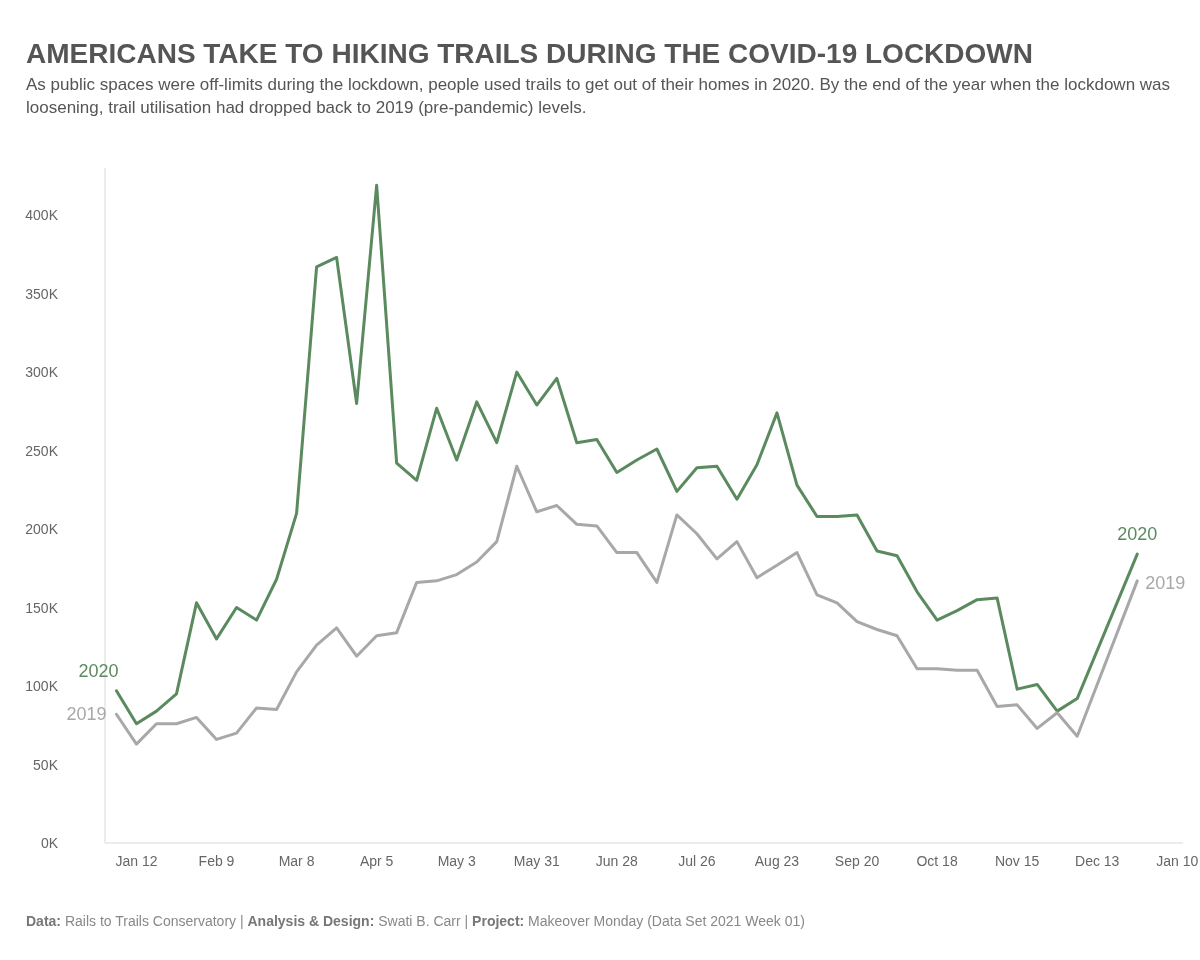  I want to click on x-tick-label: Oct 18, so click(937, 861).